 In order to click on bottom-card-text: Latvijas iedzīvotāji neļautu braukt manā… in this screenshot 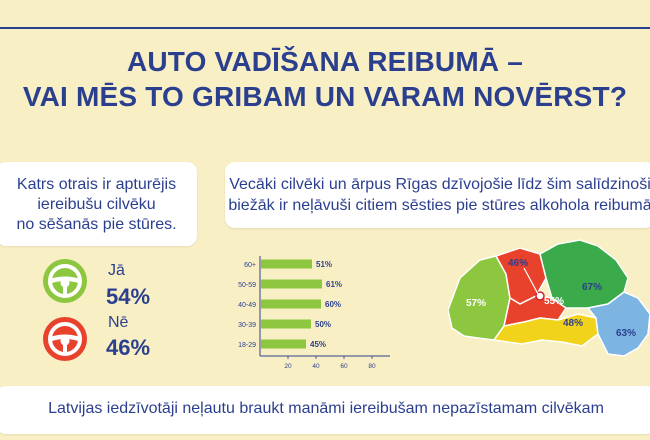, I will do `click(326, 408)`.